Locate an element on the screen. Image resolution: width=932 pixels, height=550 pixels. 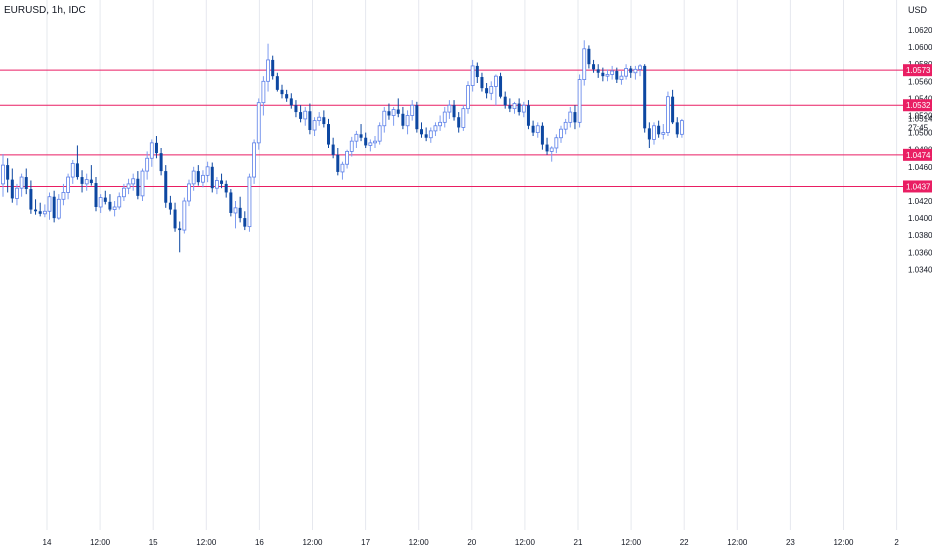
time-tick-label: 23 is located at coordinates (790, 542).